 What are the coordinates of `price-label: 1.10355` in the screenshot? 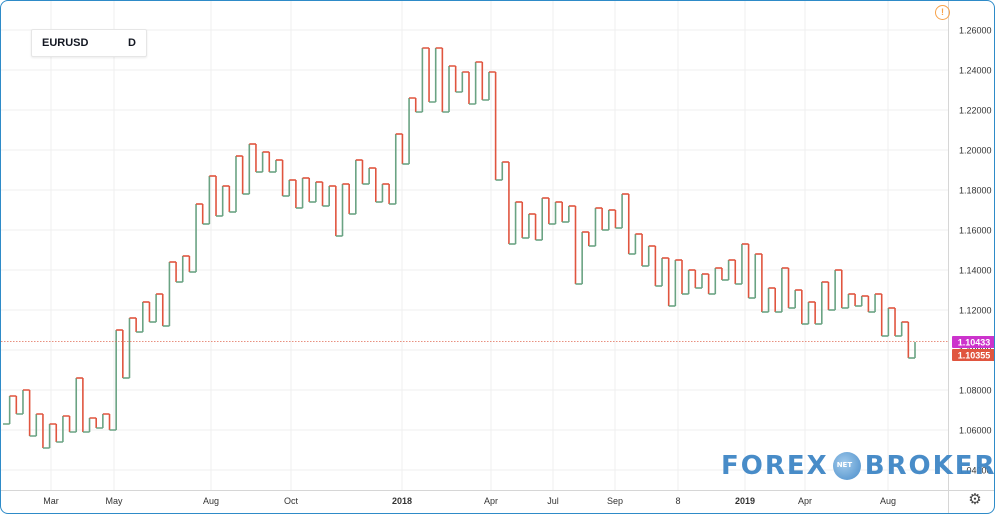 It's located at (974, 356).